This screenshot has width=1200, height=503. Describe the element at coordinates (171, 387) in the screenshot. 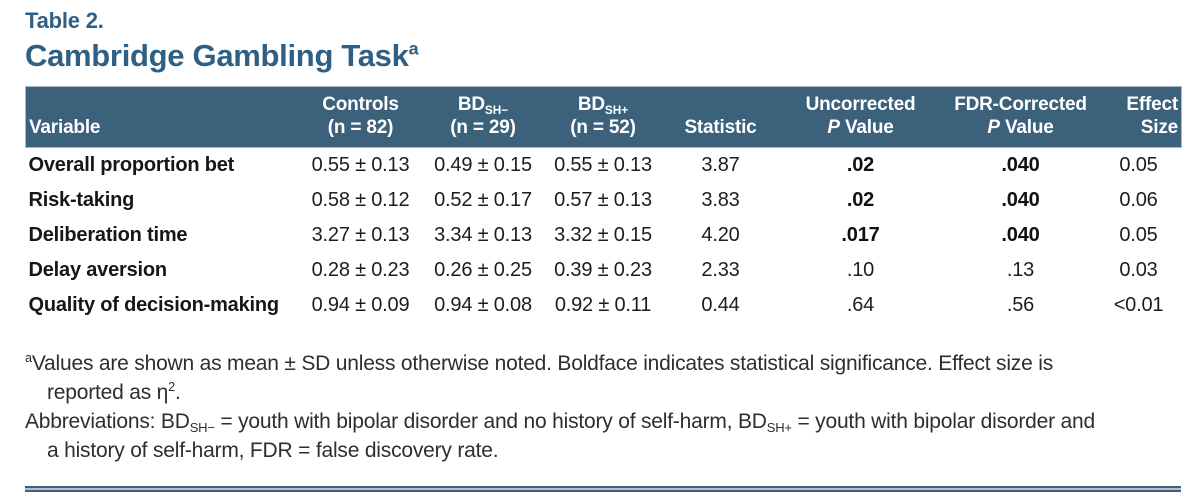

I see `eta-squared-superscript: 2` at that location.